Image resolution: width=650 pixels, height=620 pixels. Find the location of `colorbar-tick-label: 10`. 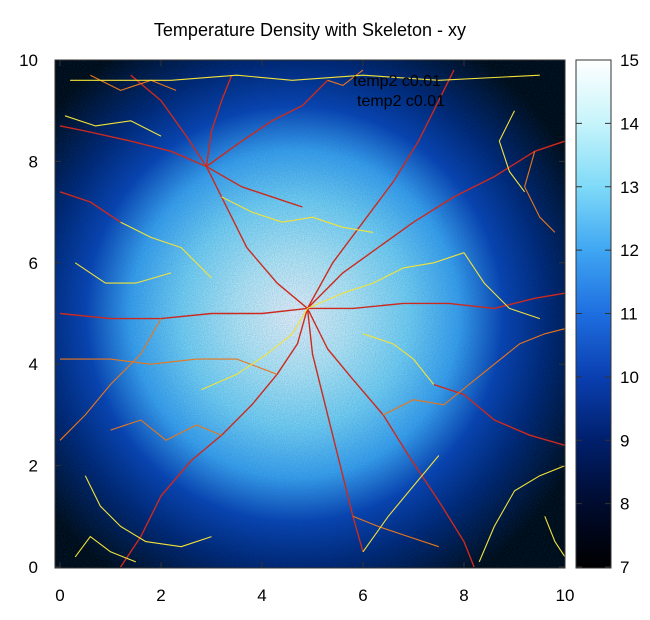

colorbar-tick-label: 10 is located at coordinates (629, 377).